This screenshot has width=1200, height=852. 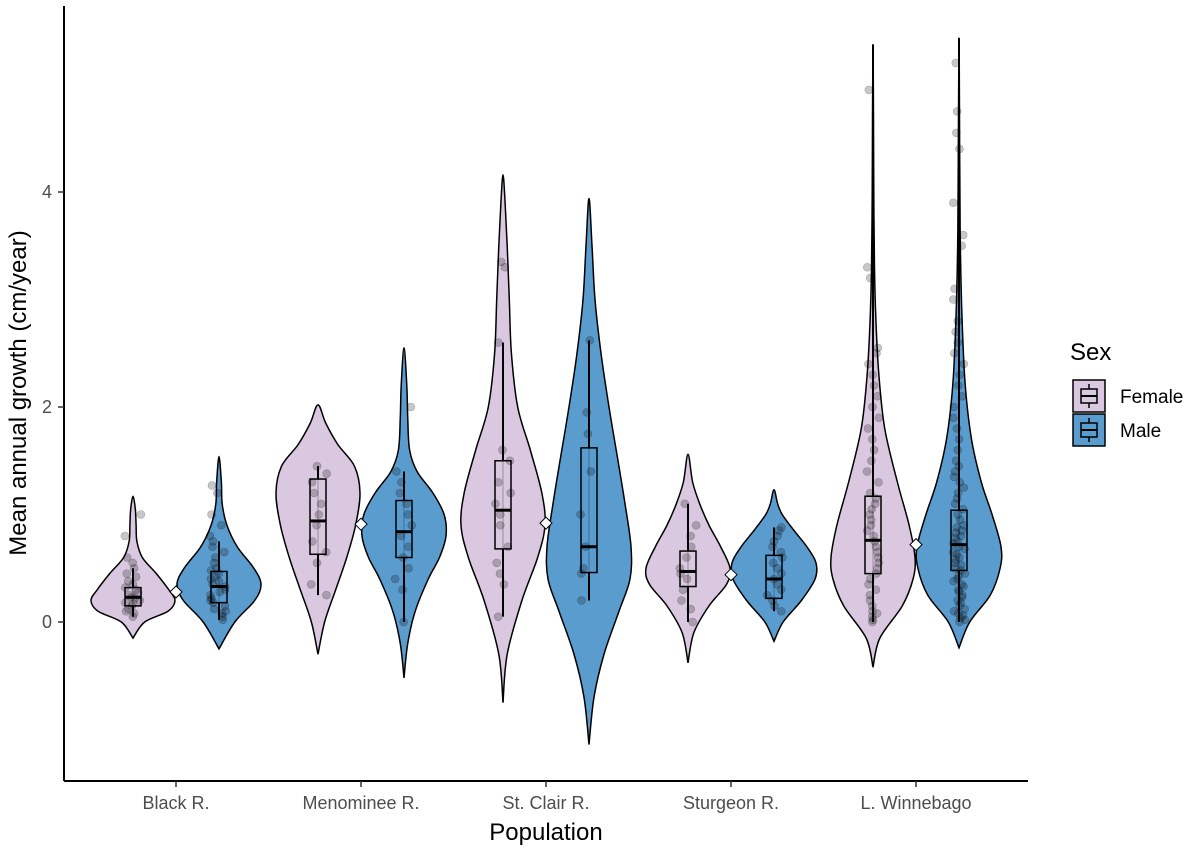 What do you see at coordinates (47, 622) in the screenshot?
I see `y-tick-label: 0` at bounding box center [47, 622].